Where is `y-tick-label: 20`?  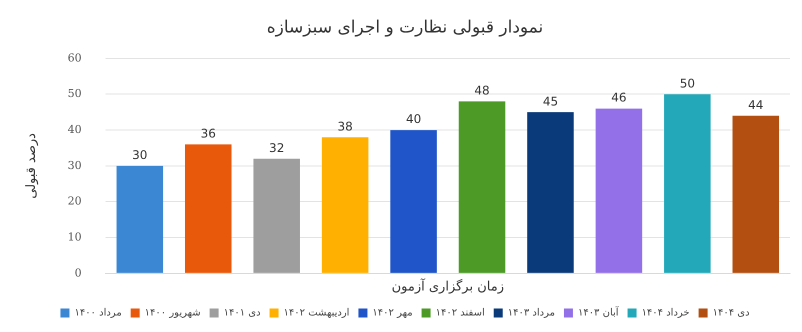 y-tick-label: 20 is located at coordinates (75, 201).